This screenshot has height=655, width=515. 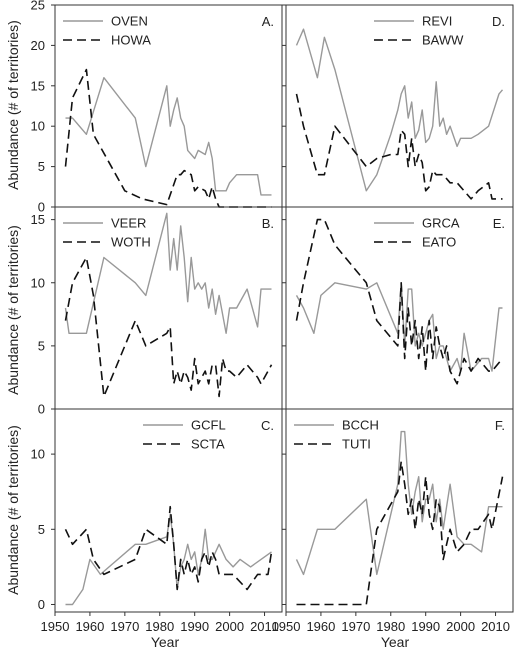 What do you see at coordinates (360, 425) in the screenshot?
I see `legend-label: BCCH` at bounding box center [360, 425].